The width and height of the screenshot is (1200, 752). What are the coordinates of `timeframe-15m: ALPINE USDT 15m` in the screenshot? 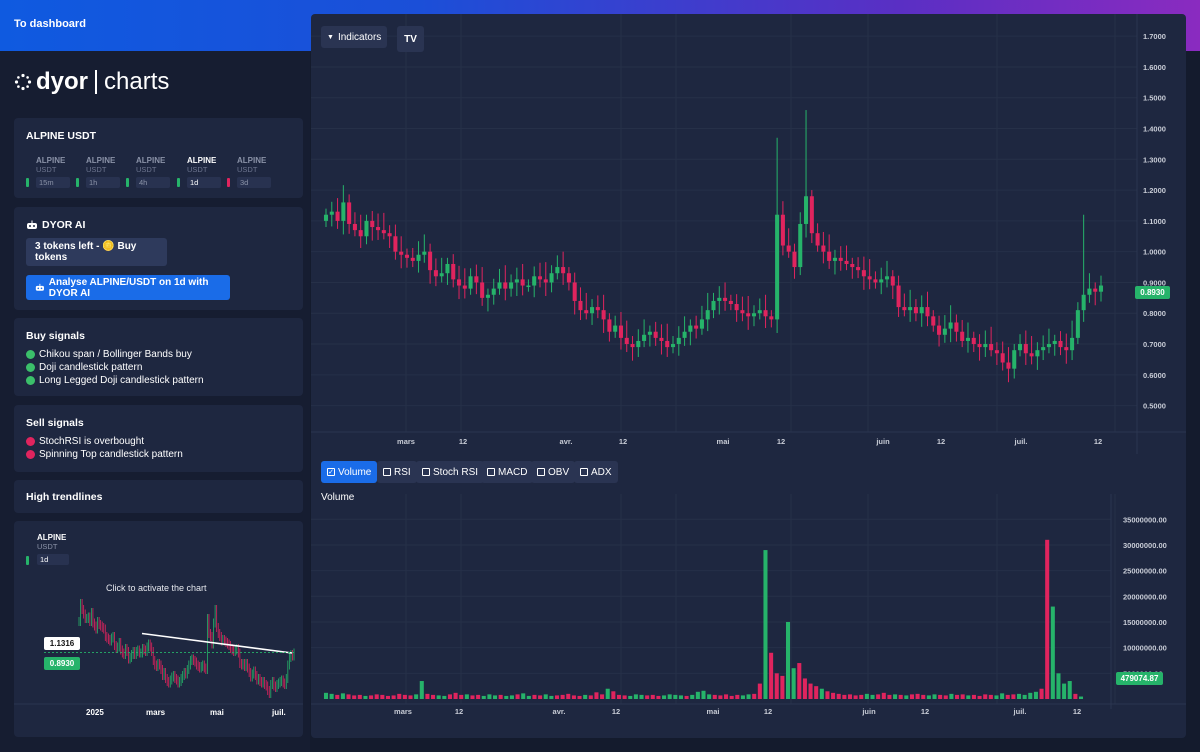 It's located at (49, 173).